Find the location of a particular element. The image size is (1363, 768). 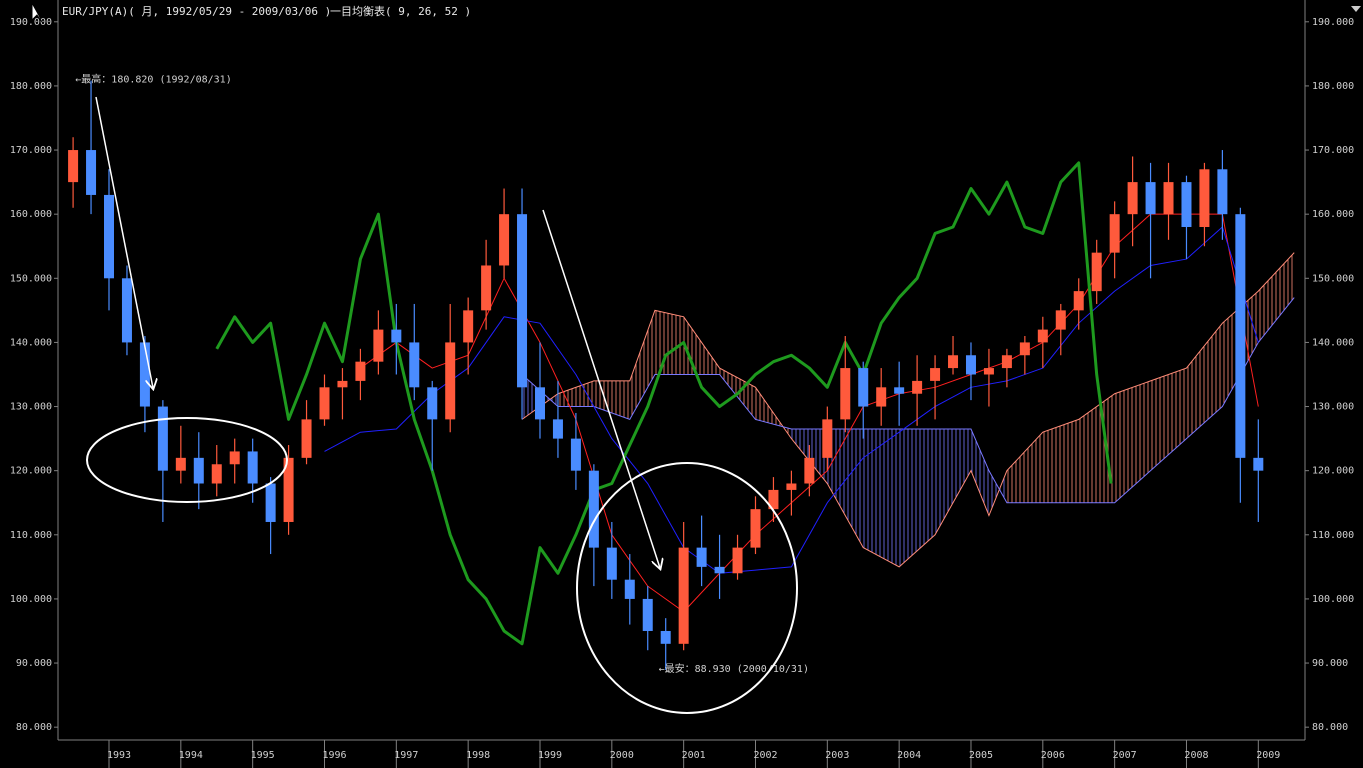

price-annotation: ←最安：88.930 (2000/10/31) is located at coordinates (734, 668).